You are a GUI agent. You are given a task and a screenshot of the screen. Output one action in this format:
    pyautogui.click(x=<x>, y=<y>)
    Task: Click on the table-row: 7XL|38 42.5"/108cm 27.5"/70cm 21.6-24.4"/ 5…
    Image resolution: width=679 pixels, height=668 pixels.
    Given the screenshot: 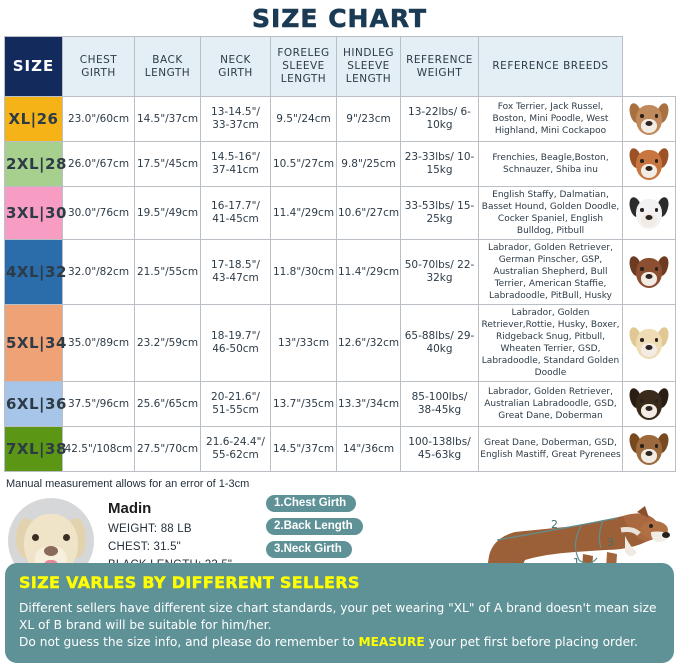 What is the action you would take?
    pyautogui.click(x=340, y=449)
    